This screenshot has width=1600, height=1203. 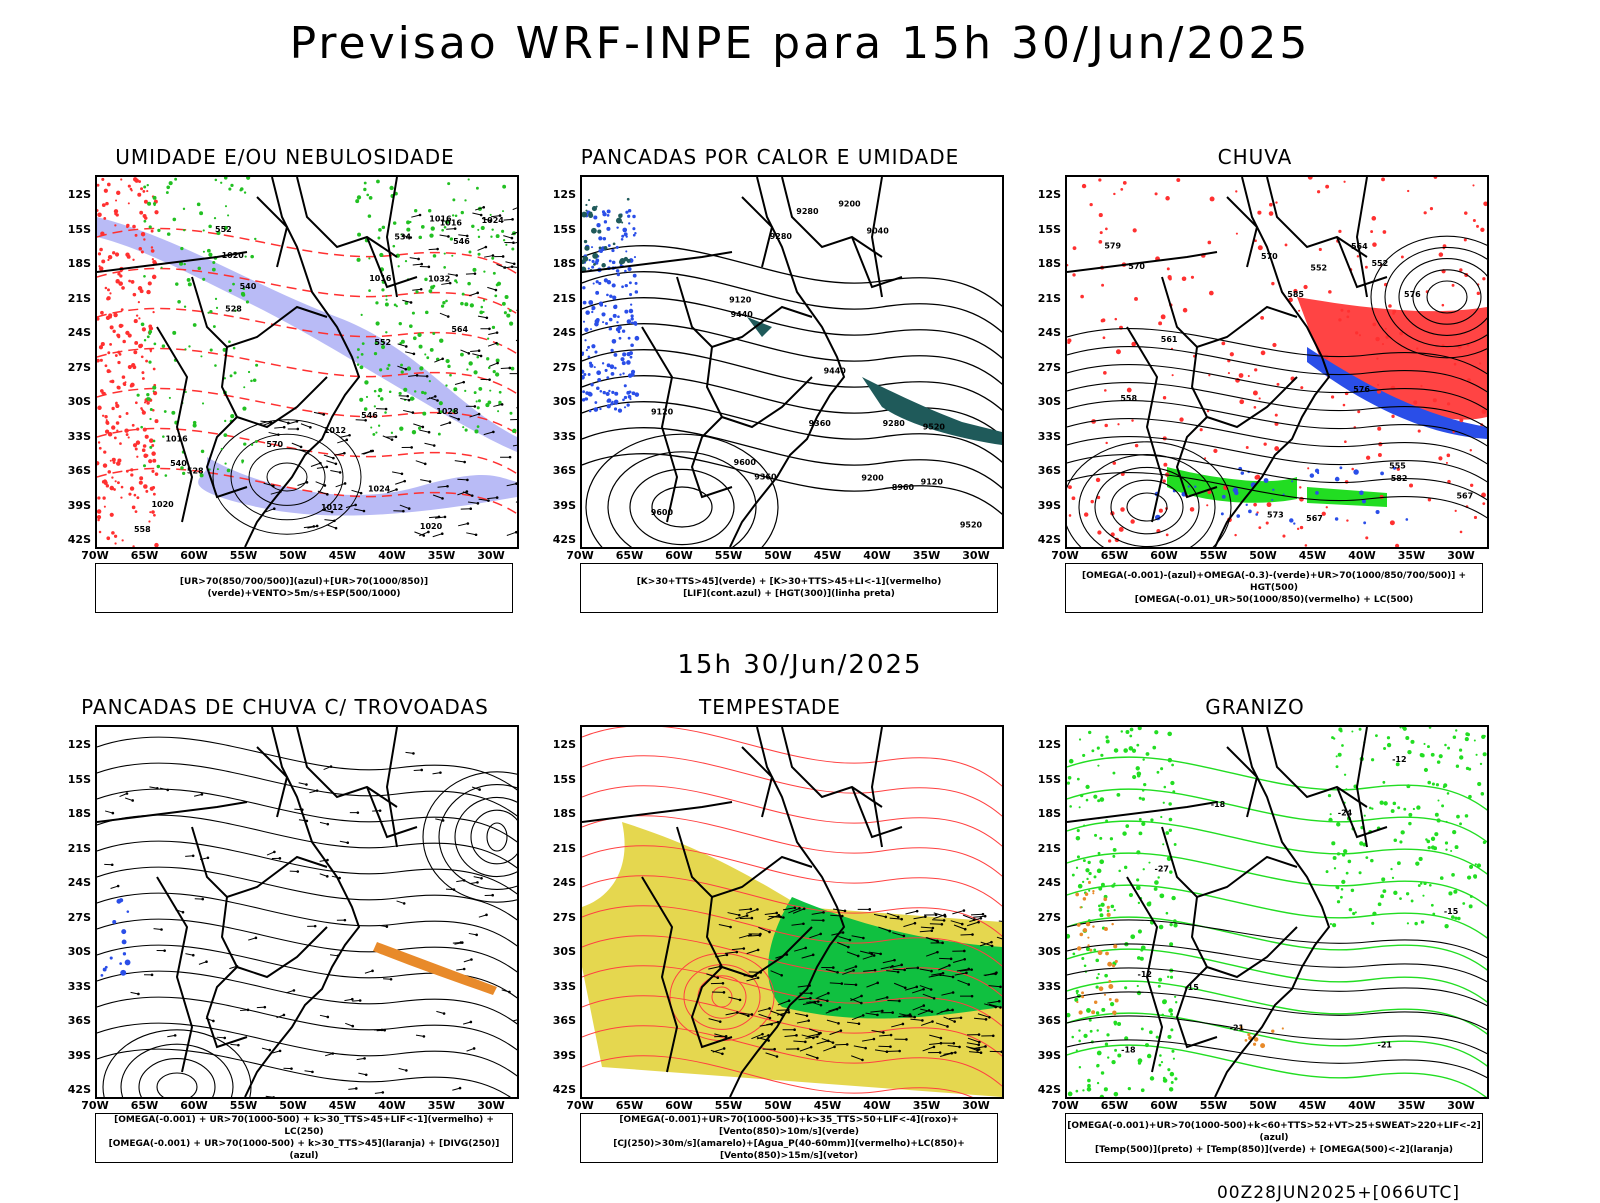 I want to click on contour-label: 9600, so click(x=745, y=462).